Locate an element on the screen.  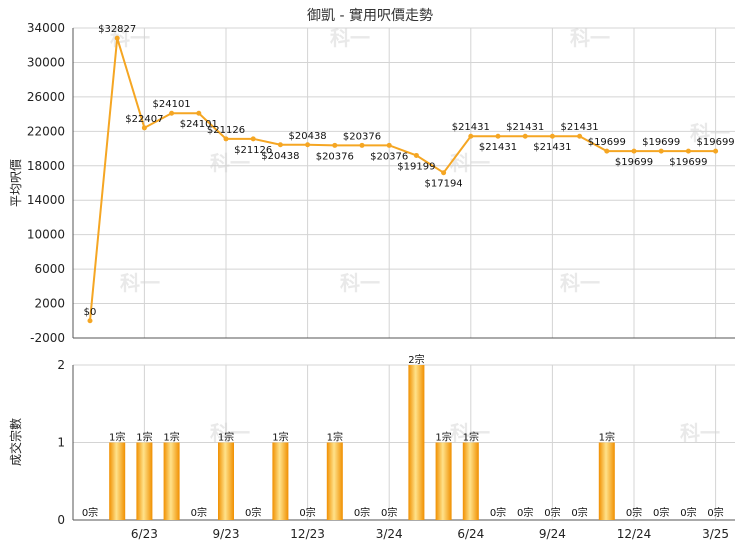
y-tick-label: 1 is located at coordinates (61, 443).